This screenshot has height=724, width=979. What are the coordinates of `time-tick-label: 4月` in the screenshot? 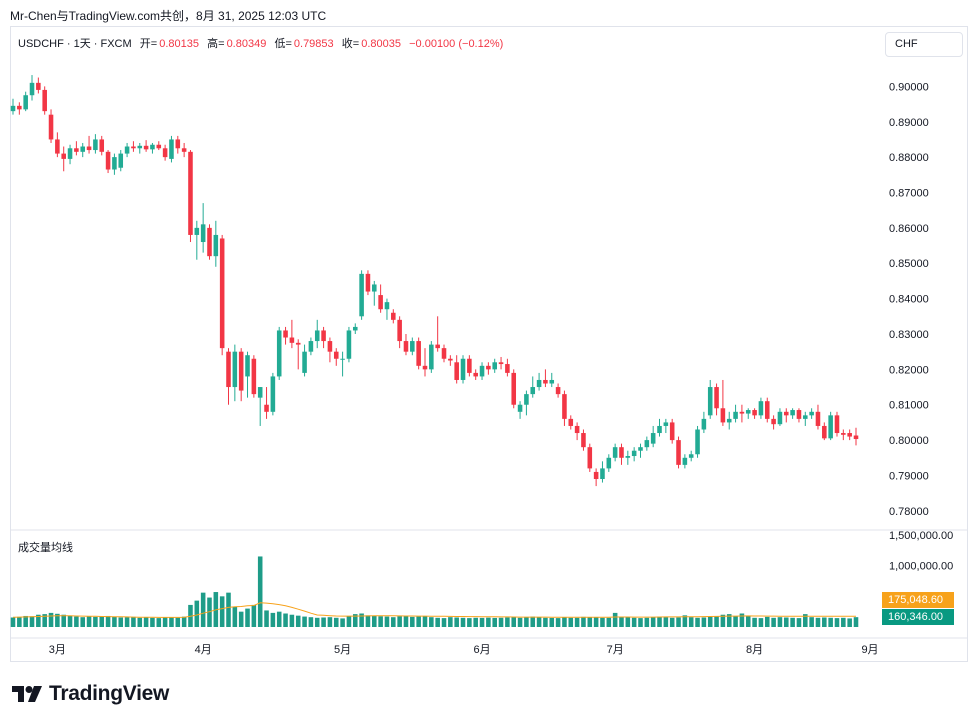 It's located at (203, 650).